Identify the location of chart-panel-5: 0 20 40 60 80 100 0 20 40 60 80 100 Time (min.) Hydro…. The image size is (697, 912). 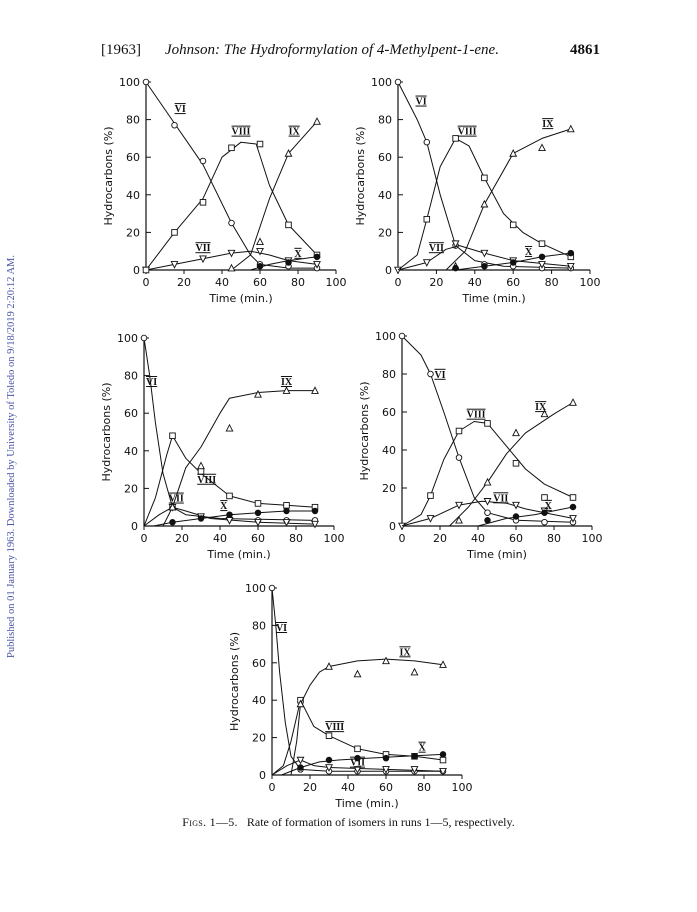
(350, 696).